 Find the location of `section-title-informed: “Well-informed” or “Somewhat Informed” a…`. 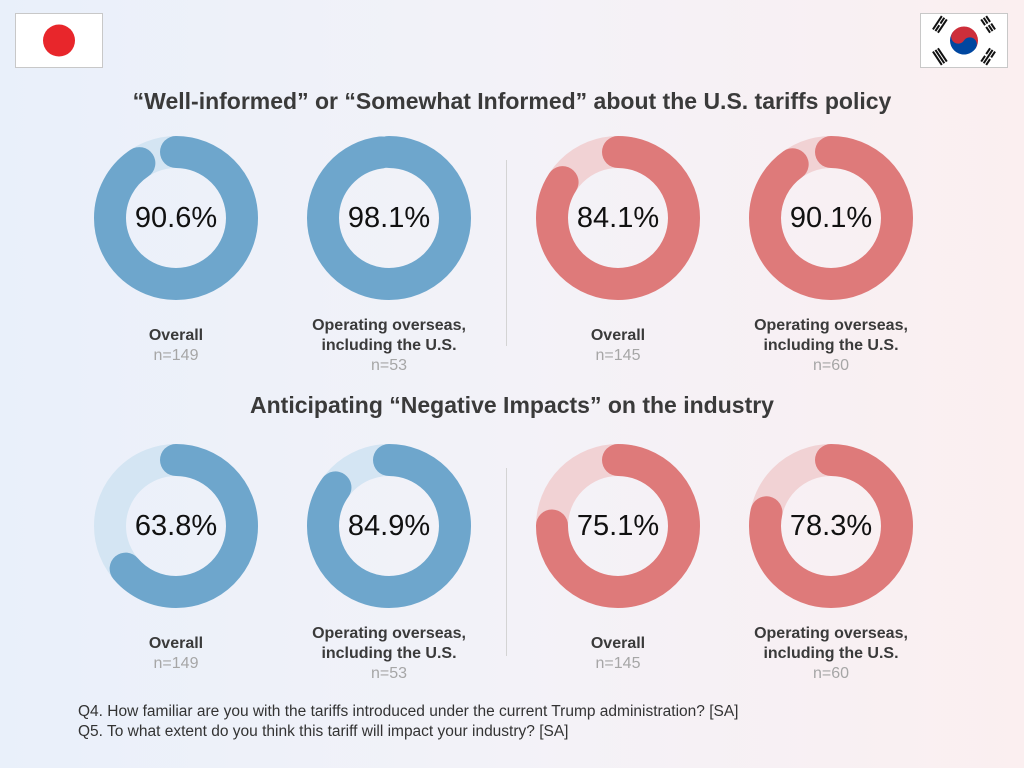

section-title-informed: “Well-informed” or “Somewhat Informed” a… is located at coordinates (512, 101).